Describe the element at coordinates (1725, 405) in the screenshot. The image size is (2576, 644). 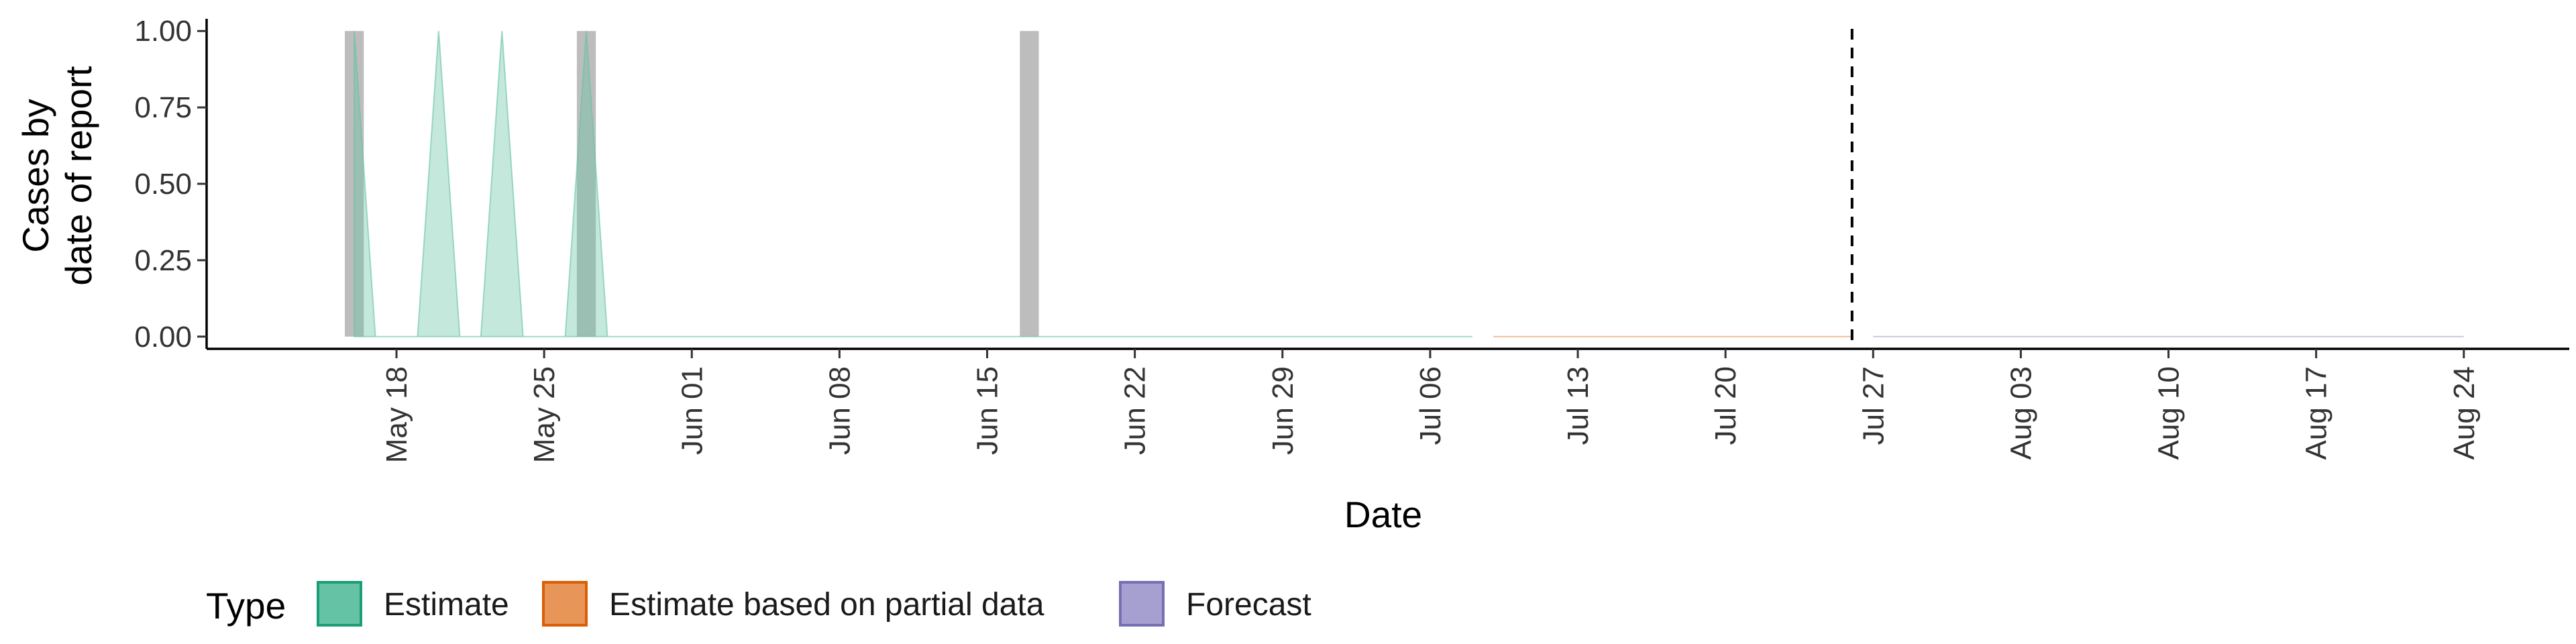
I see `x-tick-label-9: Jul 20` at that location.